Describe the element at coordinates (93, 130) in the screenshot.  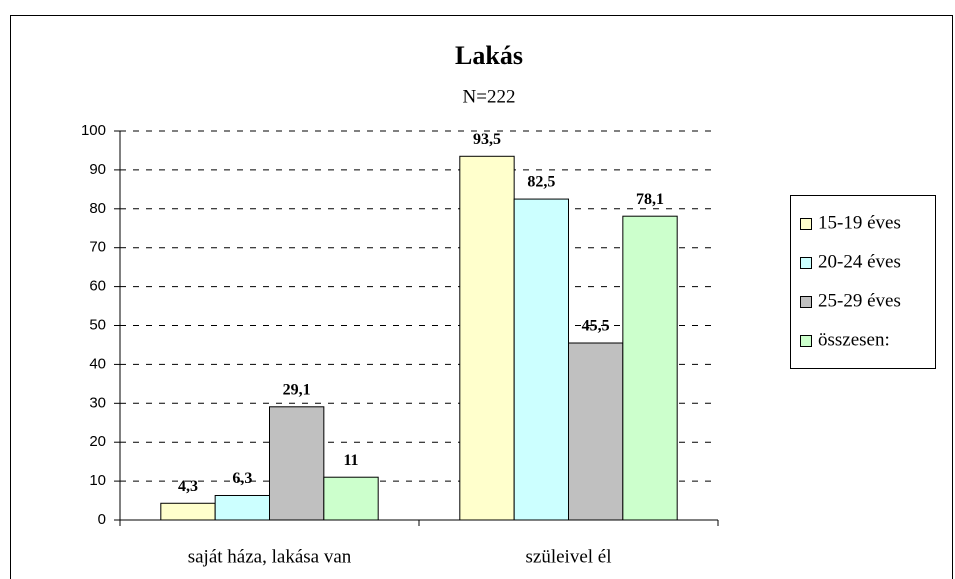
I see `y-tick-label: 100` at that location.